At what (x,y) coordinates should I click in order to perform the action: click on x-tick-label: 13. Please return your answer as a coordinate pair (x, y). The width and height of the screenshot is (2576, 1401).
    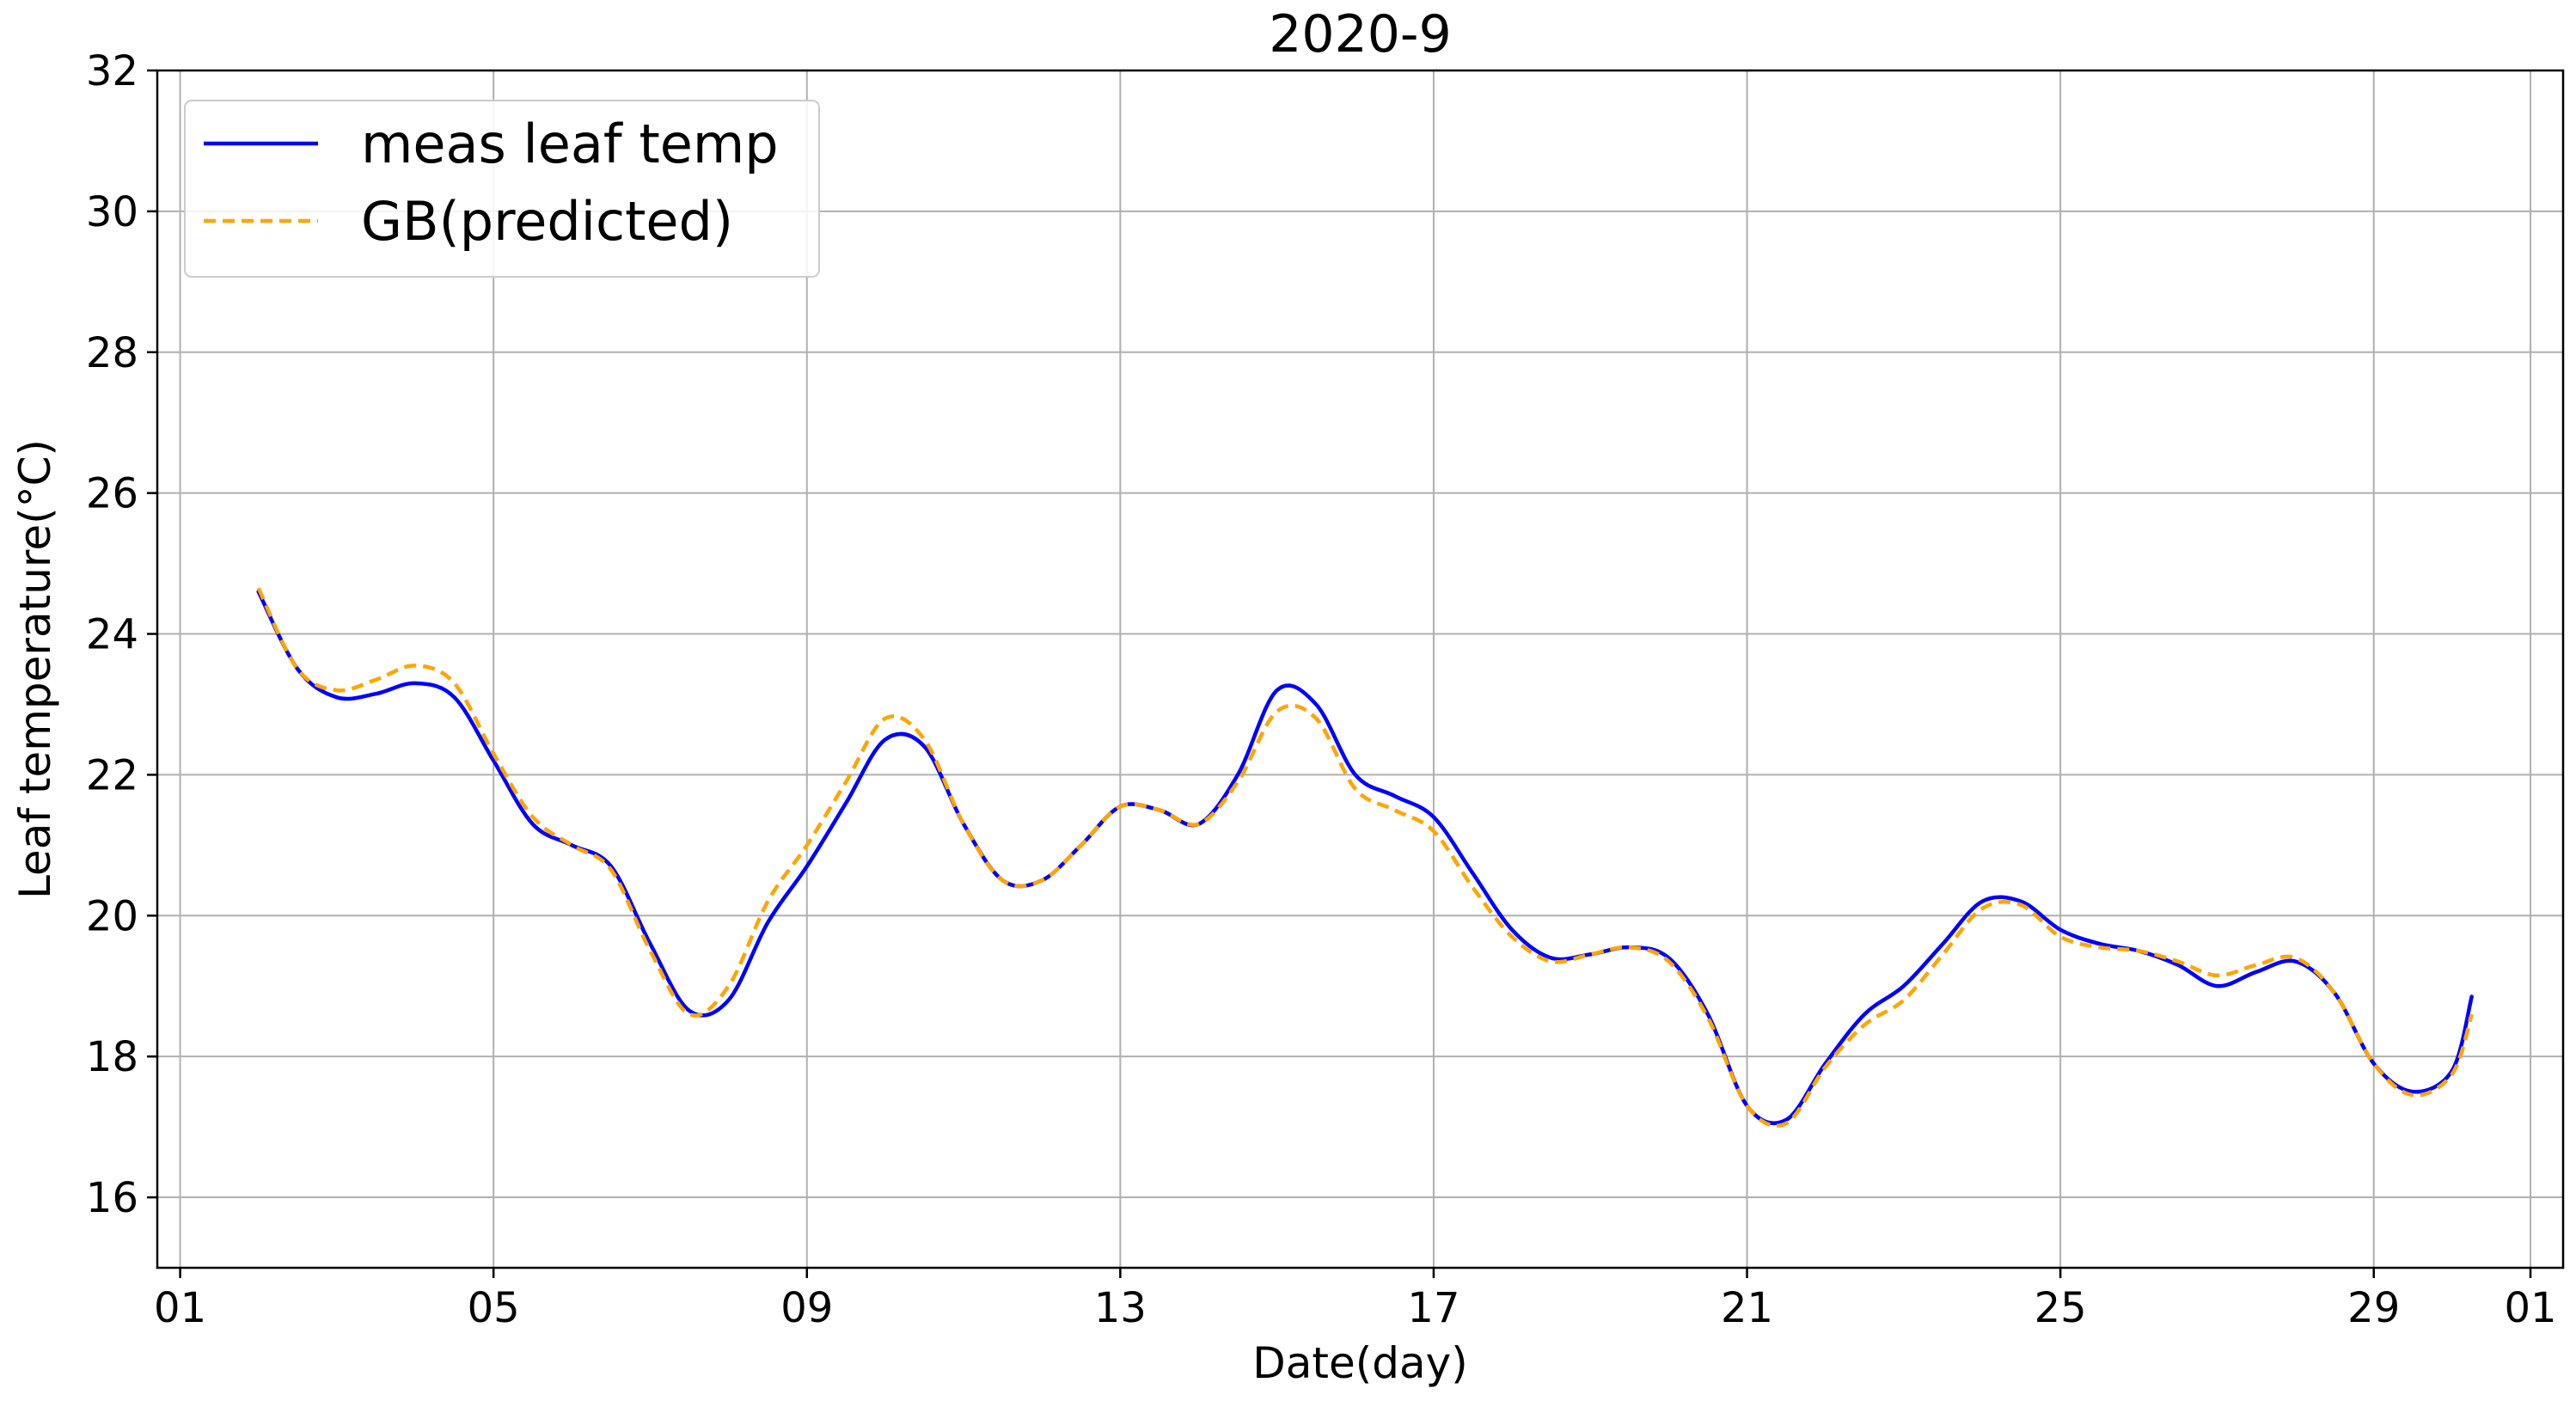
    Looking at the image, I should click on (1120, 1308).